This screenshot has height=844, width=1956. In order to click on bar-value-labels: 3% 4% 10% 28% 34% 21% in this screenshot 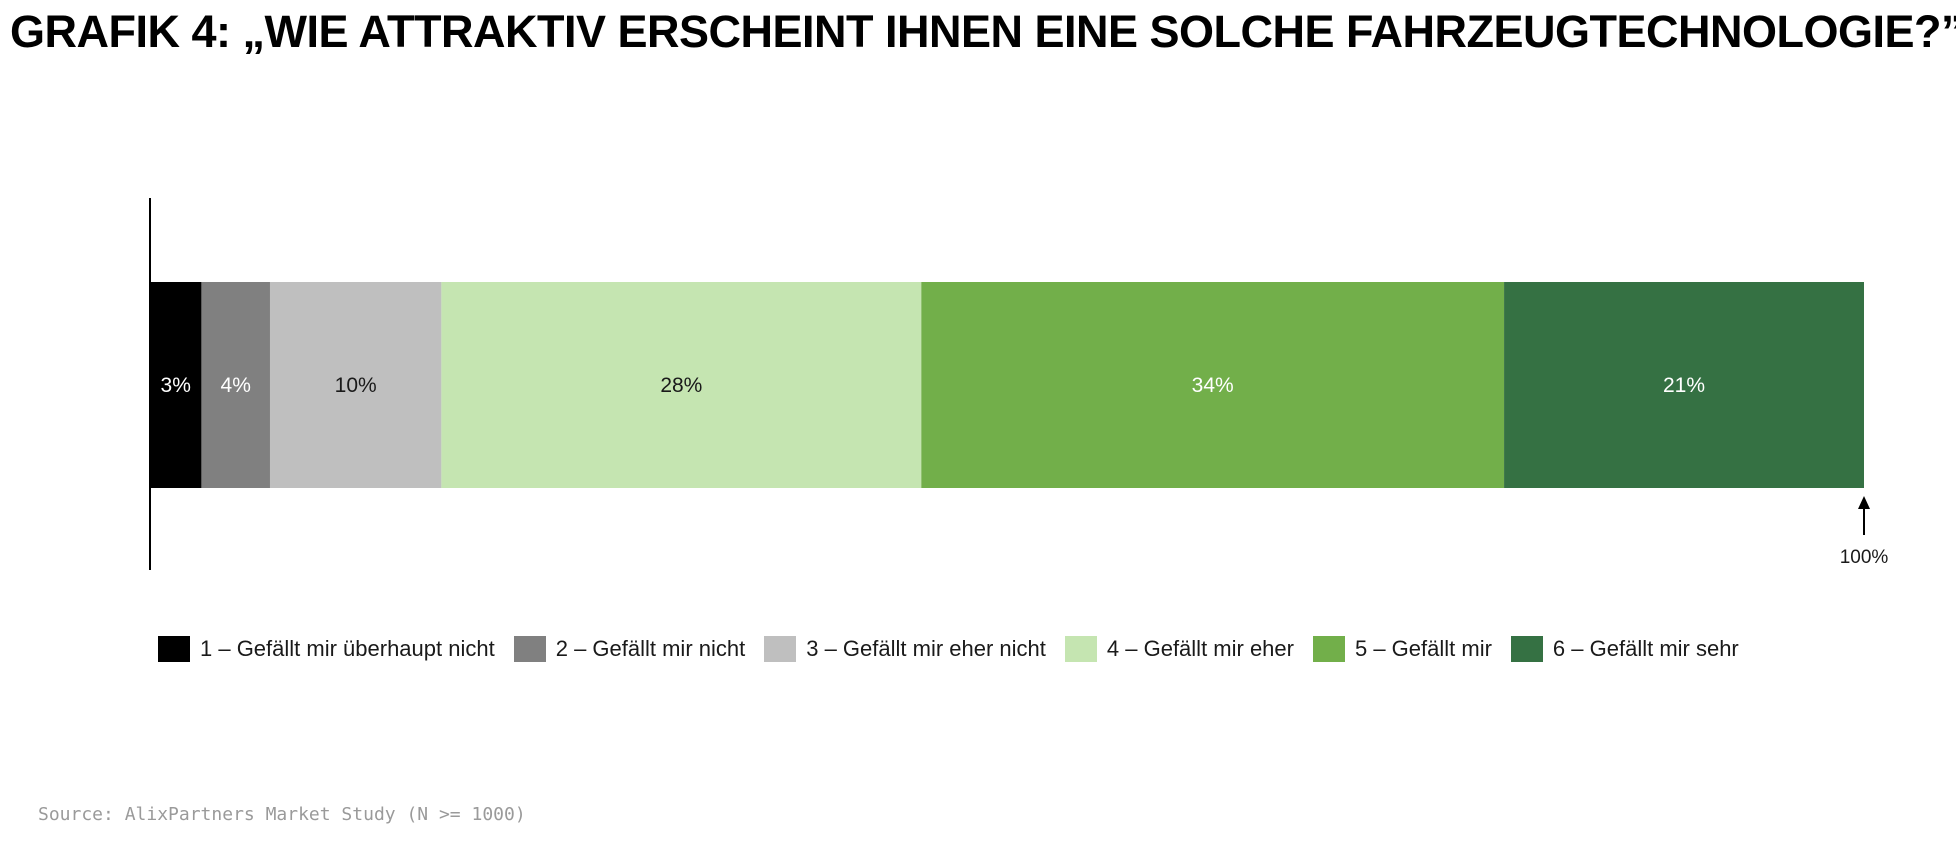, I will do `click(933, 385)`.